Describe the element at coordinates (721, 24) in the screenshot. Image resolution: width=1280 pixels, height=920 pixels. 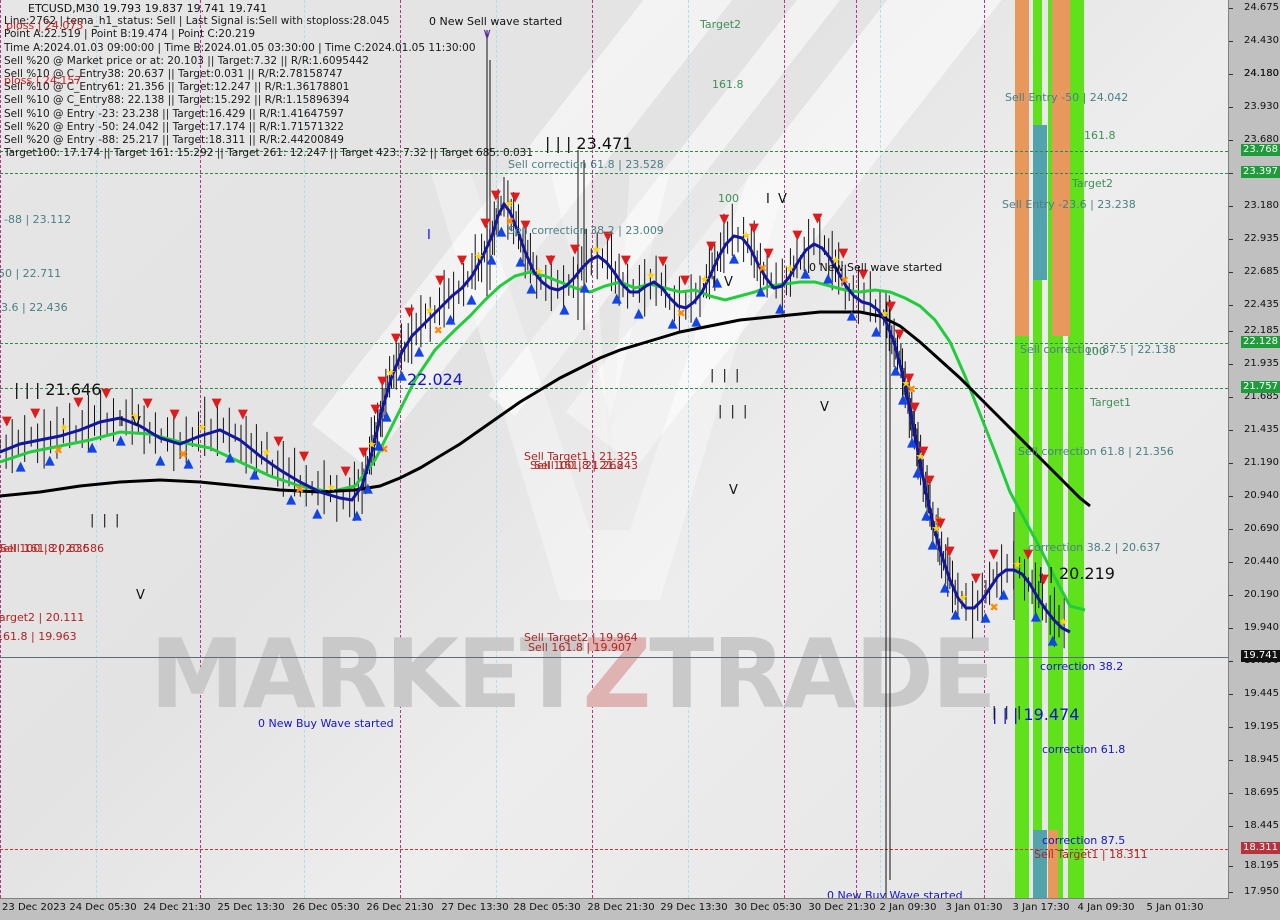
I see `annotation-a02: Target2` at that location.